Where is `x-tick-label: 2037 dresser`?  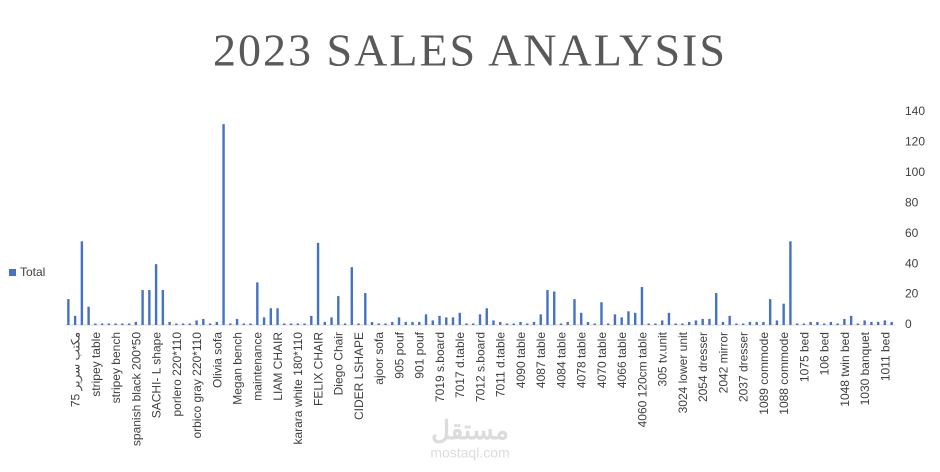
x-tick-label: 2037 dresser is located at coordinates (744, 367).